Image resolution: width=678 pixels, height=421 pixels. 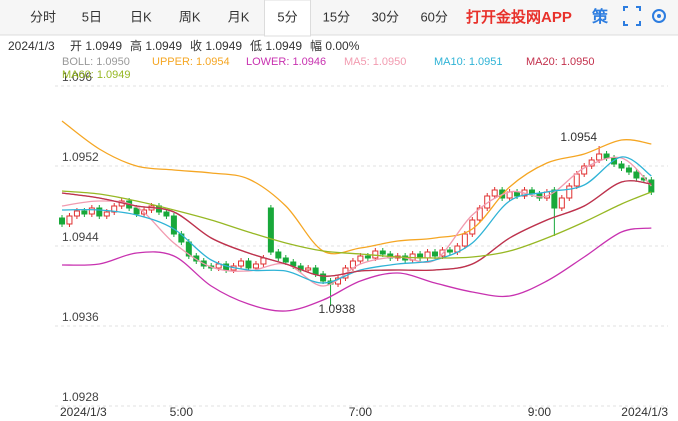 I want to click on x-tick-label: 5:00, so click(x=182, y=412).